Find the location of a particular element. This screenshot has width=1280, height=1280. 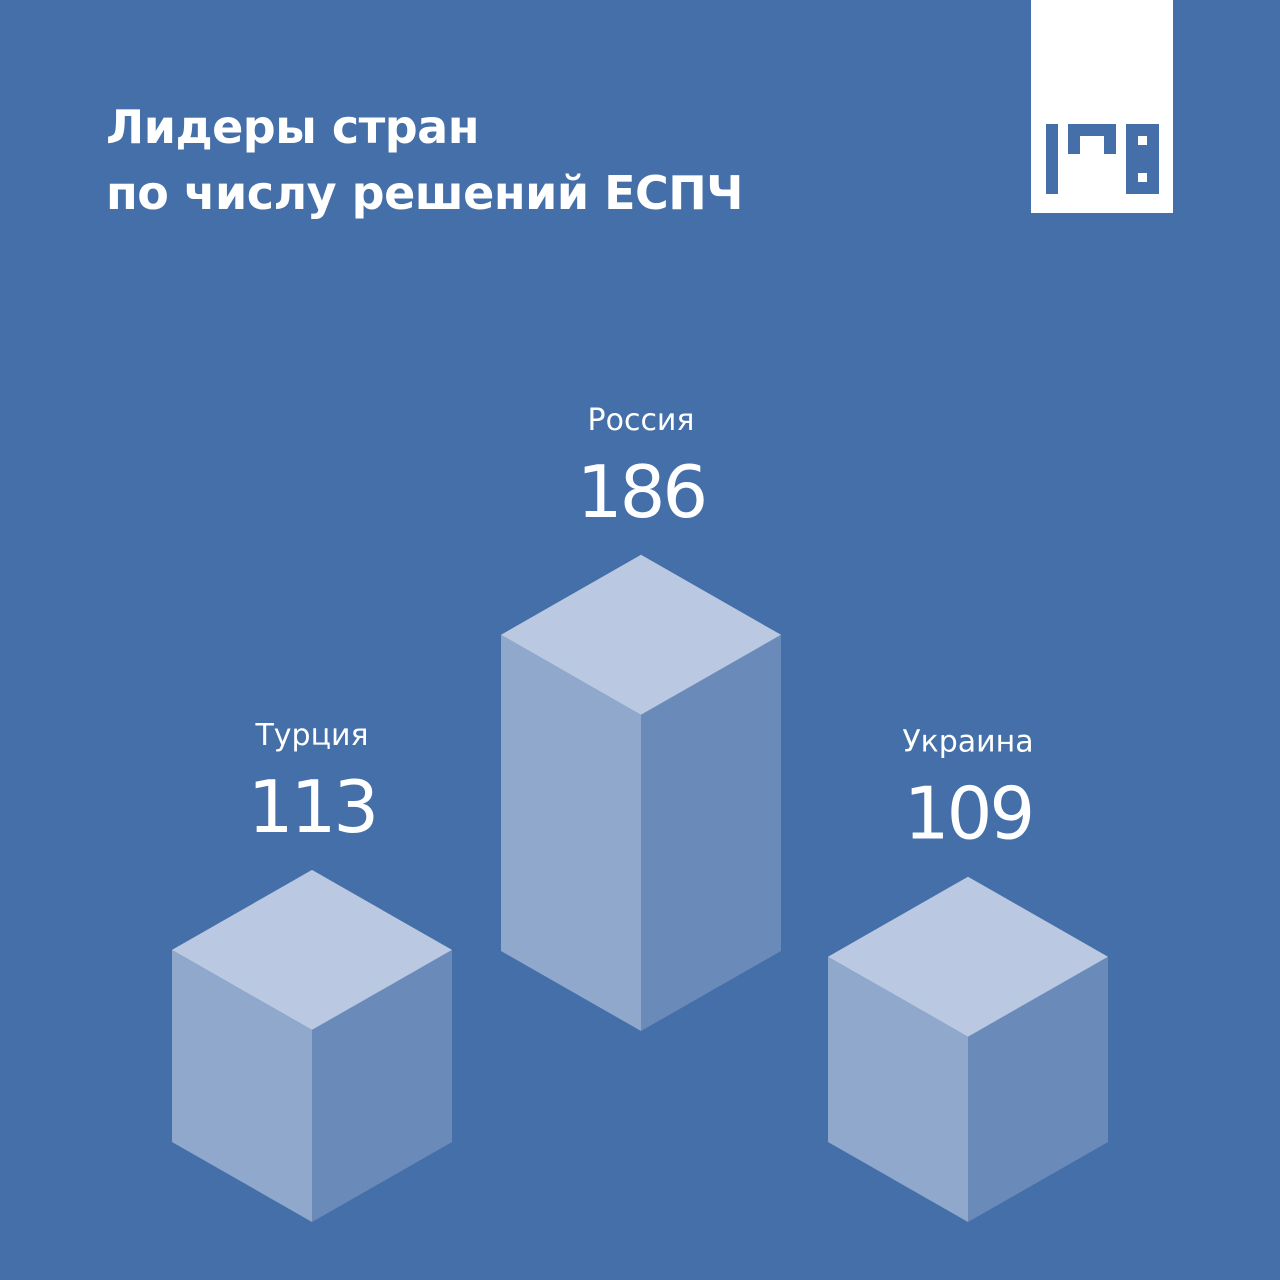

value-label-turkey: 113 is located at coordinates (312, 807).